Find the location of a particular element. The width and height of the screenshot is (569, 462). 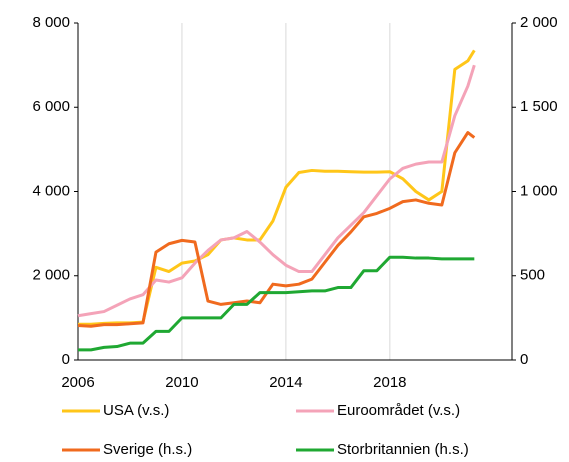

y2-tick-label: 1 500 is located at coordinates (539, 106).